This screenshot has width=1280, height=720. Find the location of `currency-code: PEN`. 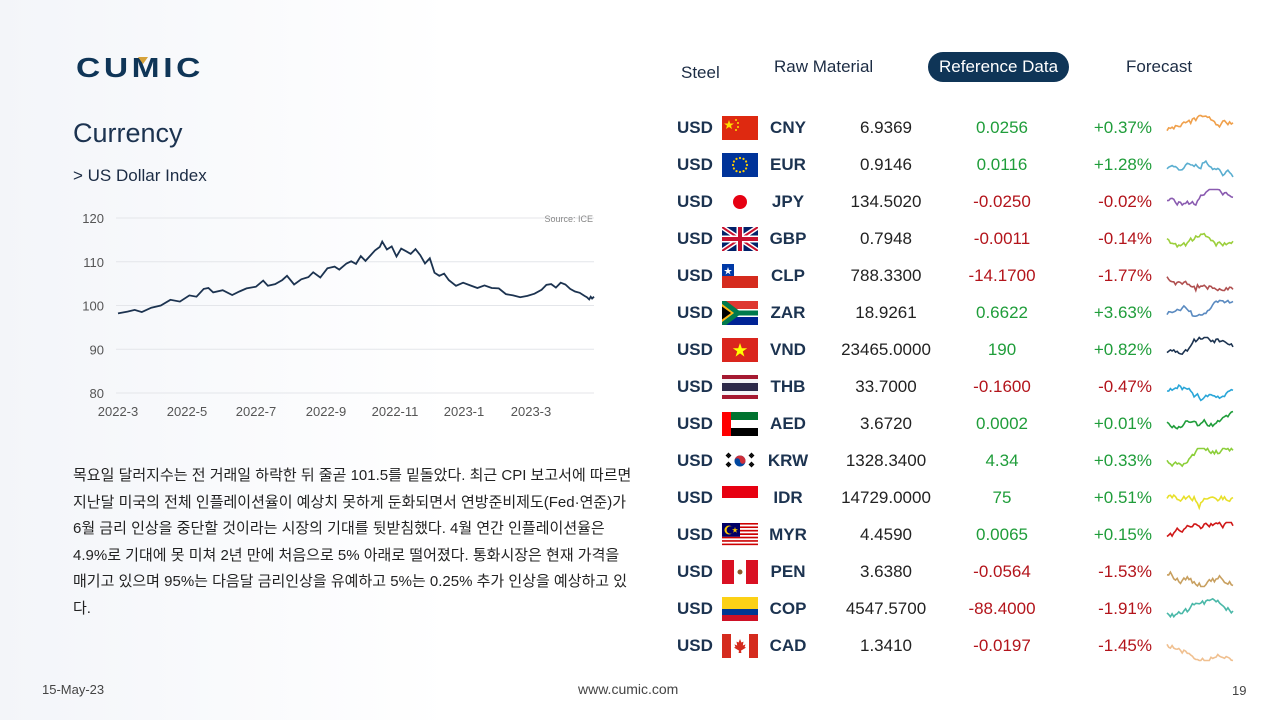

currency-code: PEN is located at coordinates (788, 571).